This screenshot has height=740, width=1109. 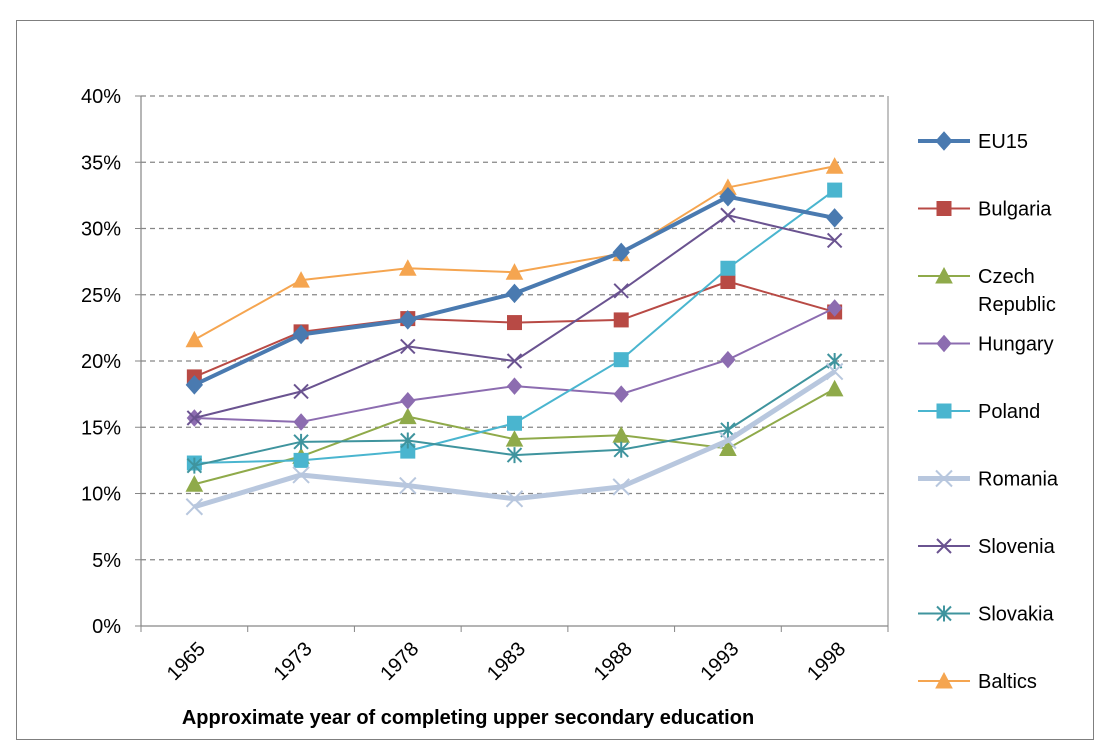 I want to click on legend-label: Hungary, so click(x=1016, y=345).